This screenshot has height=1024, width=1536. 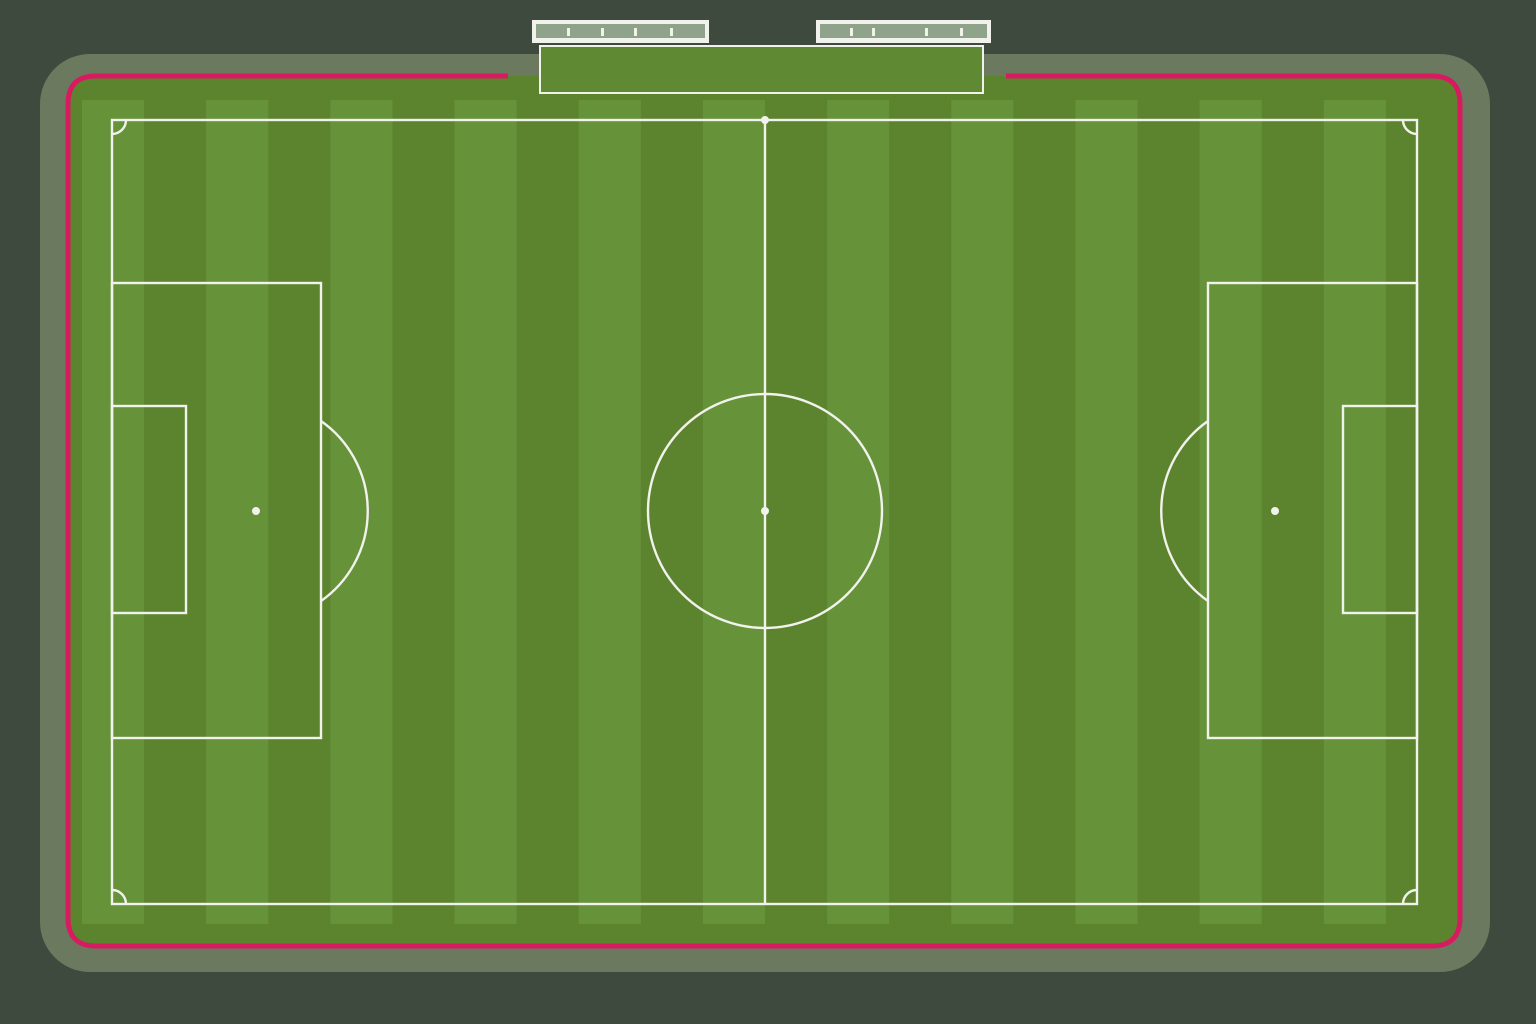 I want to click on center-circle, so click(x=765, y=511).